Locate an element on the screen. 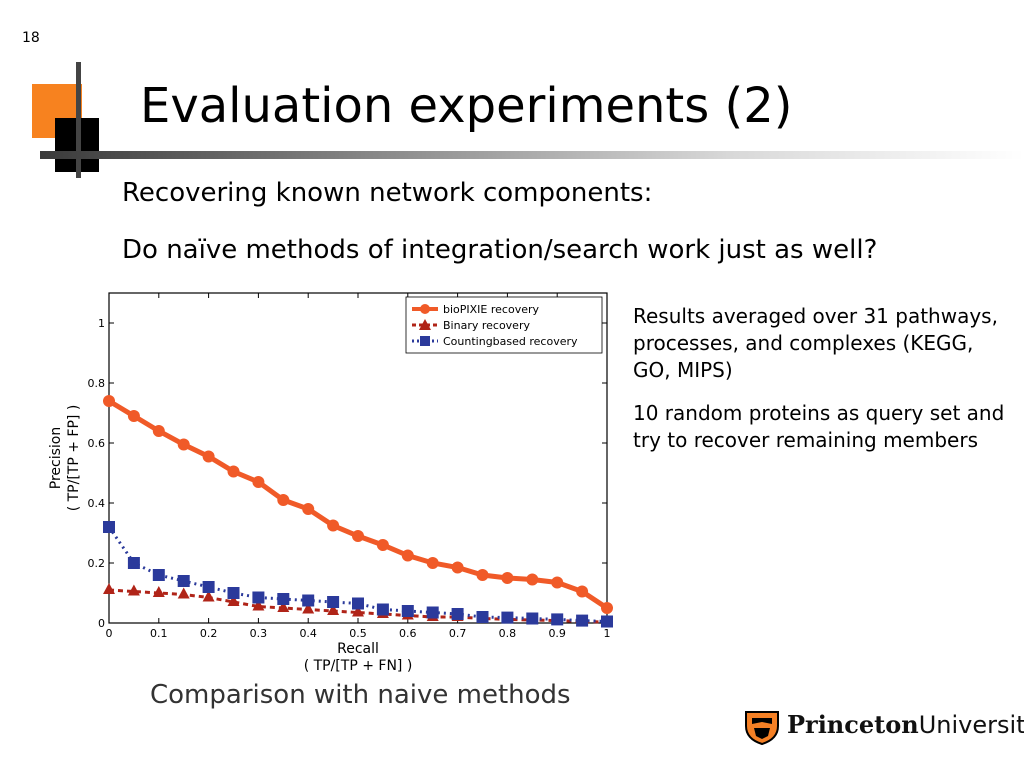 This screenshot has width=1024, height=768. logo-word-university: University is located at coordinates (971, 725).